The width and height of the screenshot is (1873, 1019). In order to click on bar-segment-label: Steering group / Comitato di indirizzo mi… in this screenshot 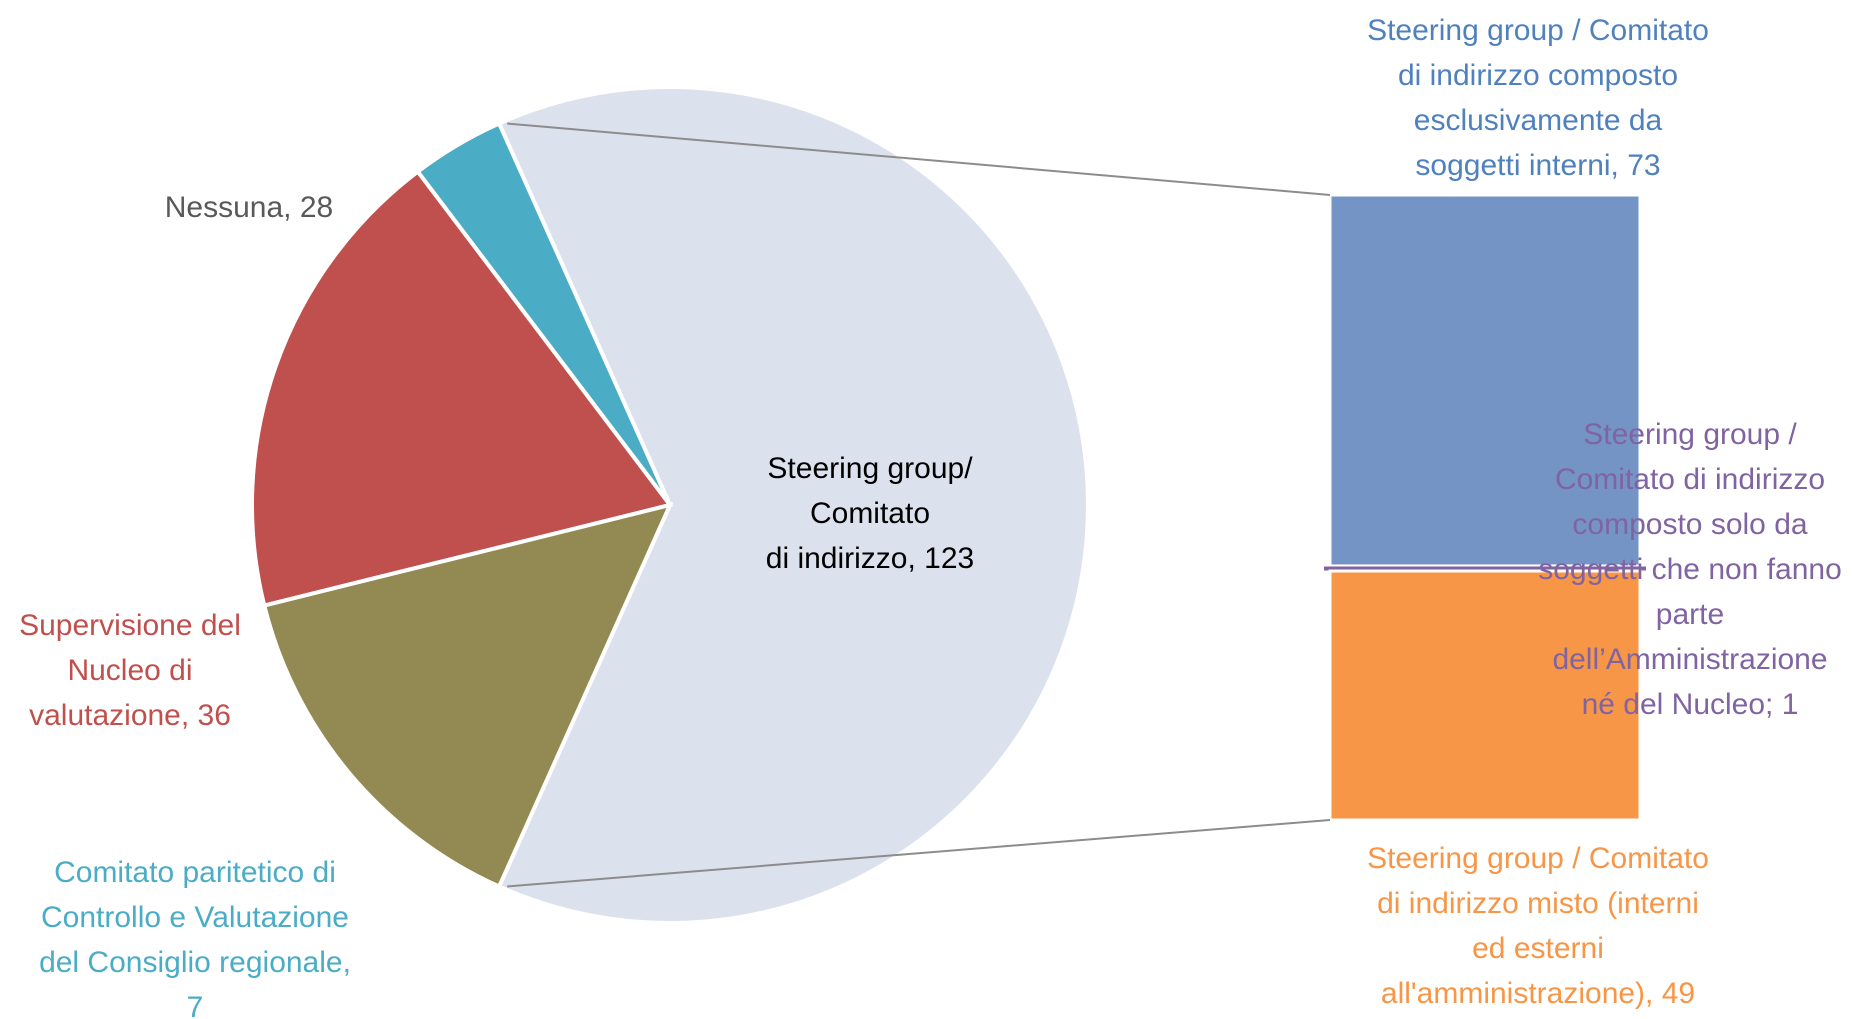, I will do `click(1538, 926)`.